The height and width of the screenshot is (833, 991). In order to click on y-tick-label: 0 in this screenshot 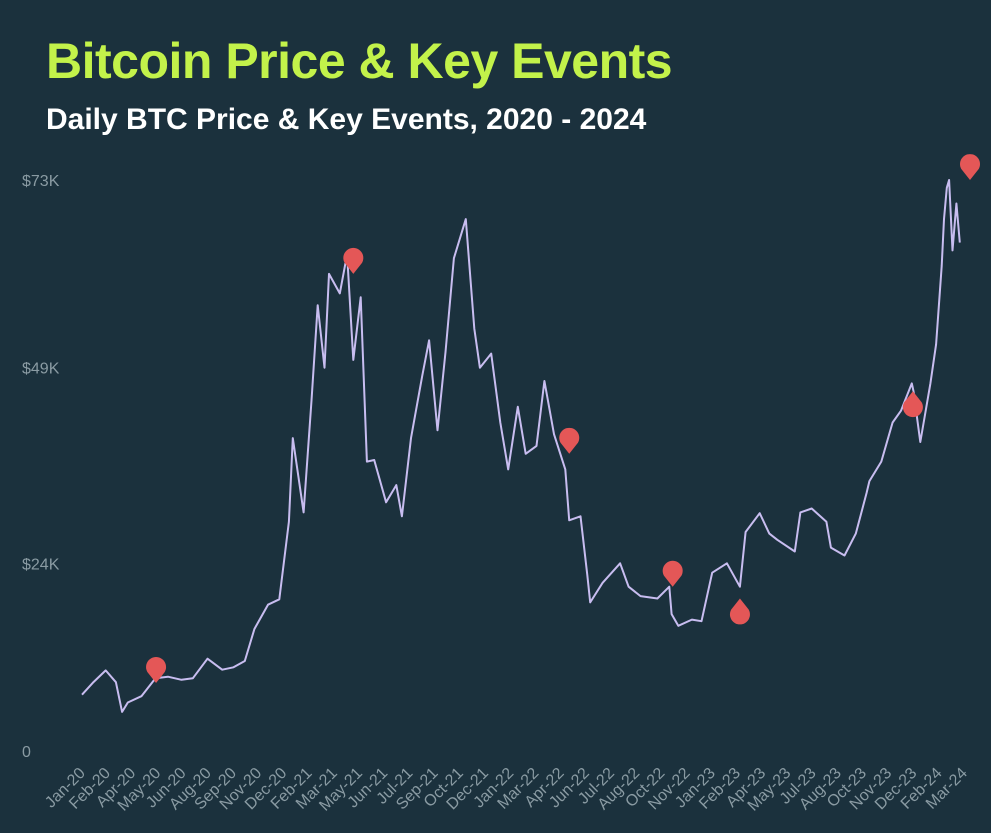, I will do `click(26, 752)`.